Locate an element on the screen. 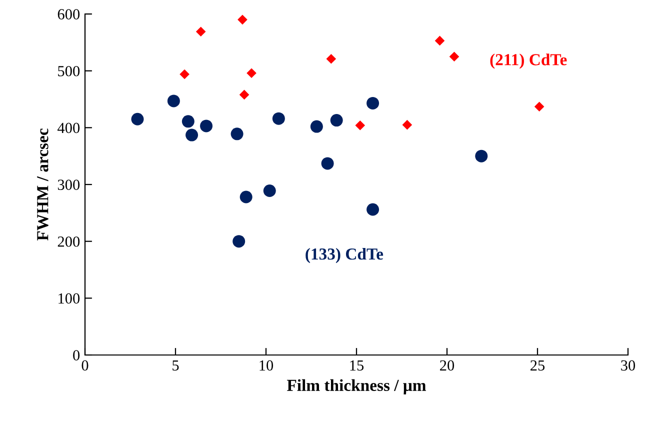 Image resolution: width=645 pixels, height=421 pixels. x-tick-label: 20 is located at coordinates (447, 365).